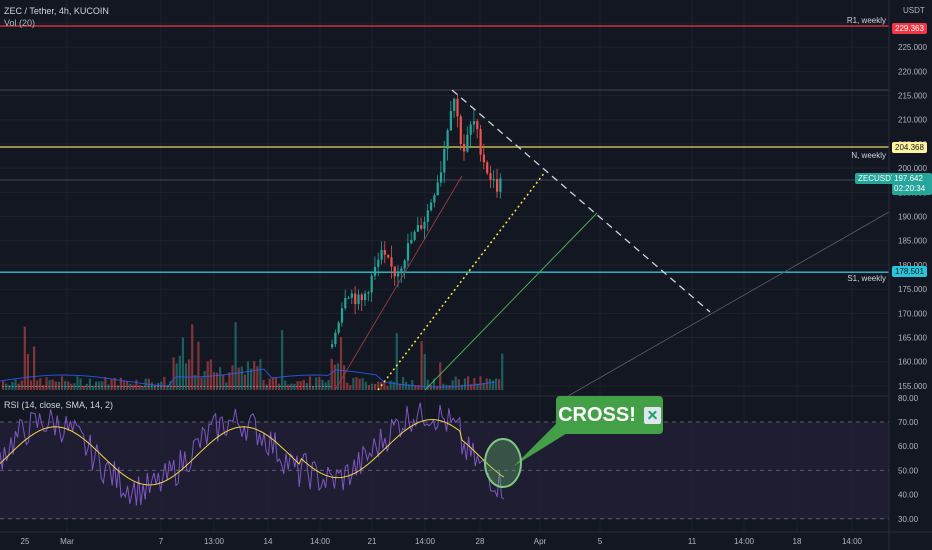 Image resolution: width=932 pixels, height=550 pixels. I want to click on time-tick-label: Apr, so click(540, 541).